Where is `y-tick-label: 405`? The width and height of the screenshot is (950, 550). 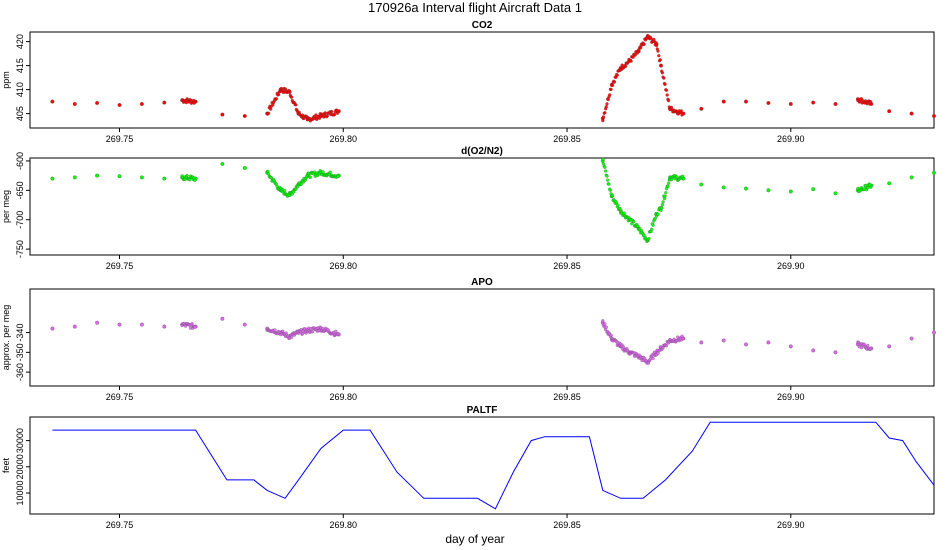
y-tick-label: 405 is located at coordinates (20, 113).